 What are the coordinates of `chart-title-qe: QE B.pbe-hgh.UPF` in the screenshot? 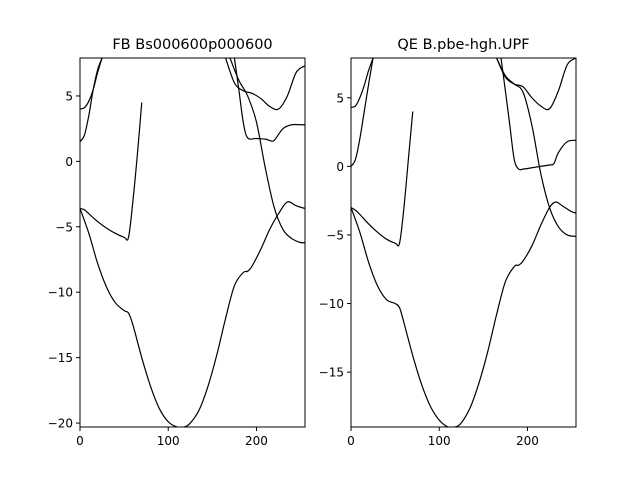 It's located at (463, 45).